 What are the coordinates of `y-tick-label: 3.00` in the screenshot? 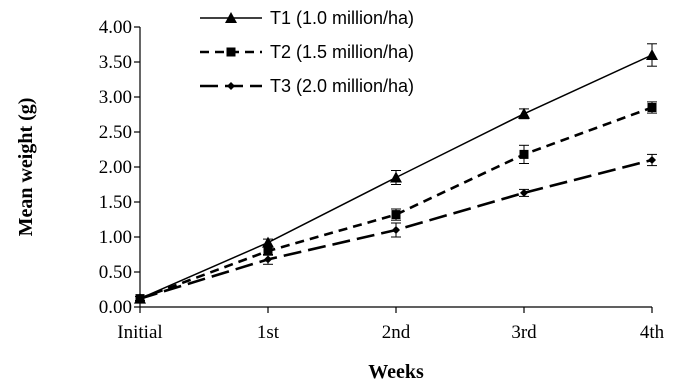 It's located at (115, 97).